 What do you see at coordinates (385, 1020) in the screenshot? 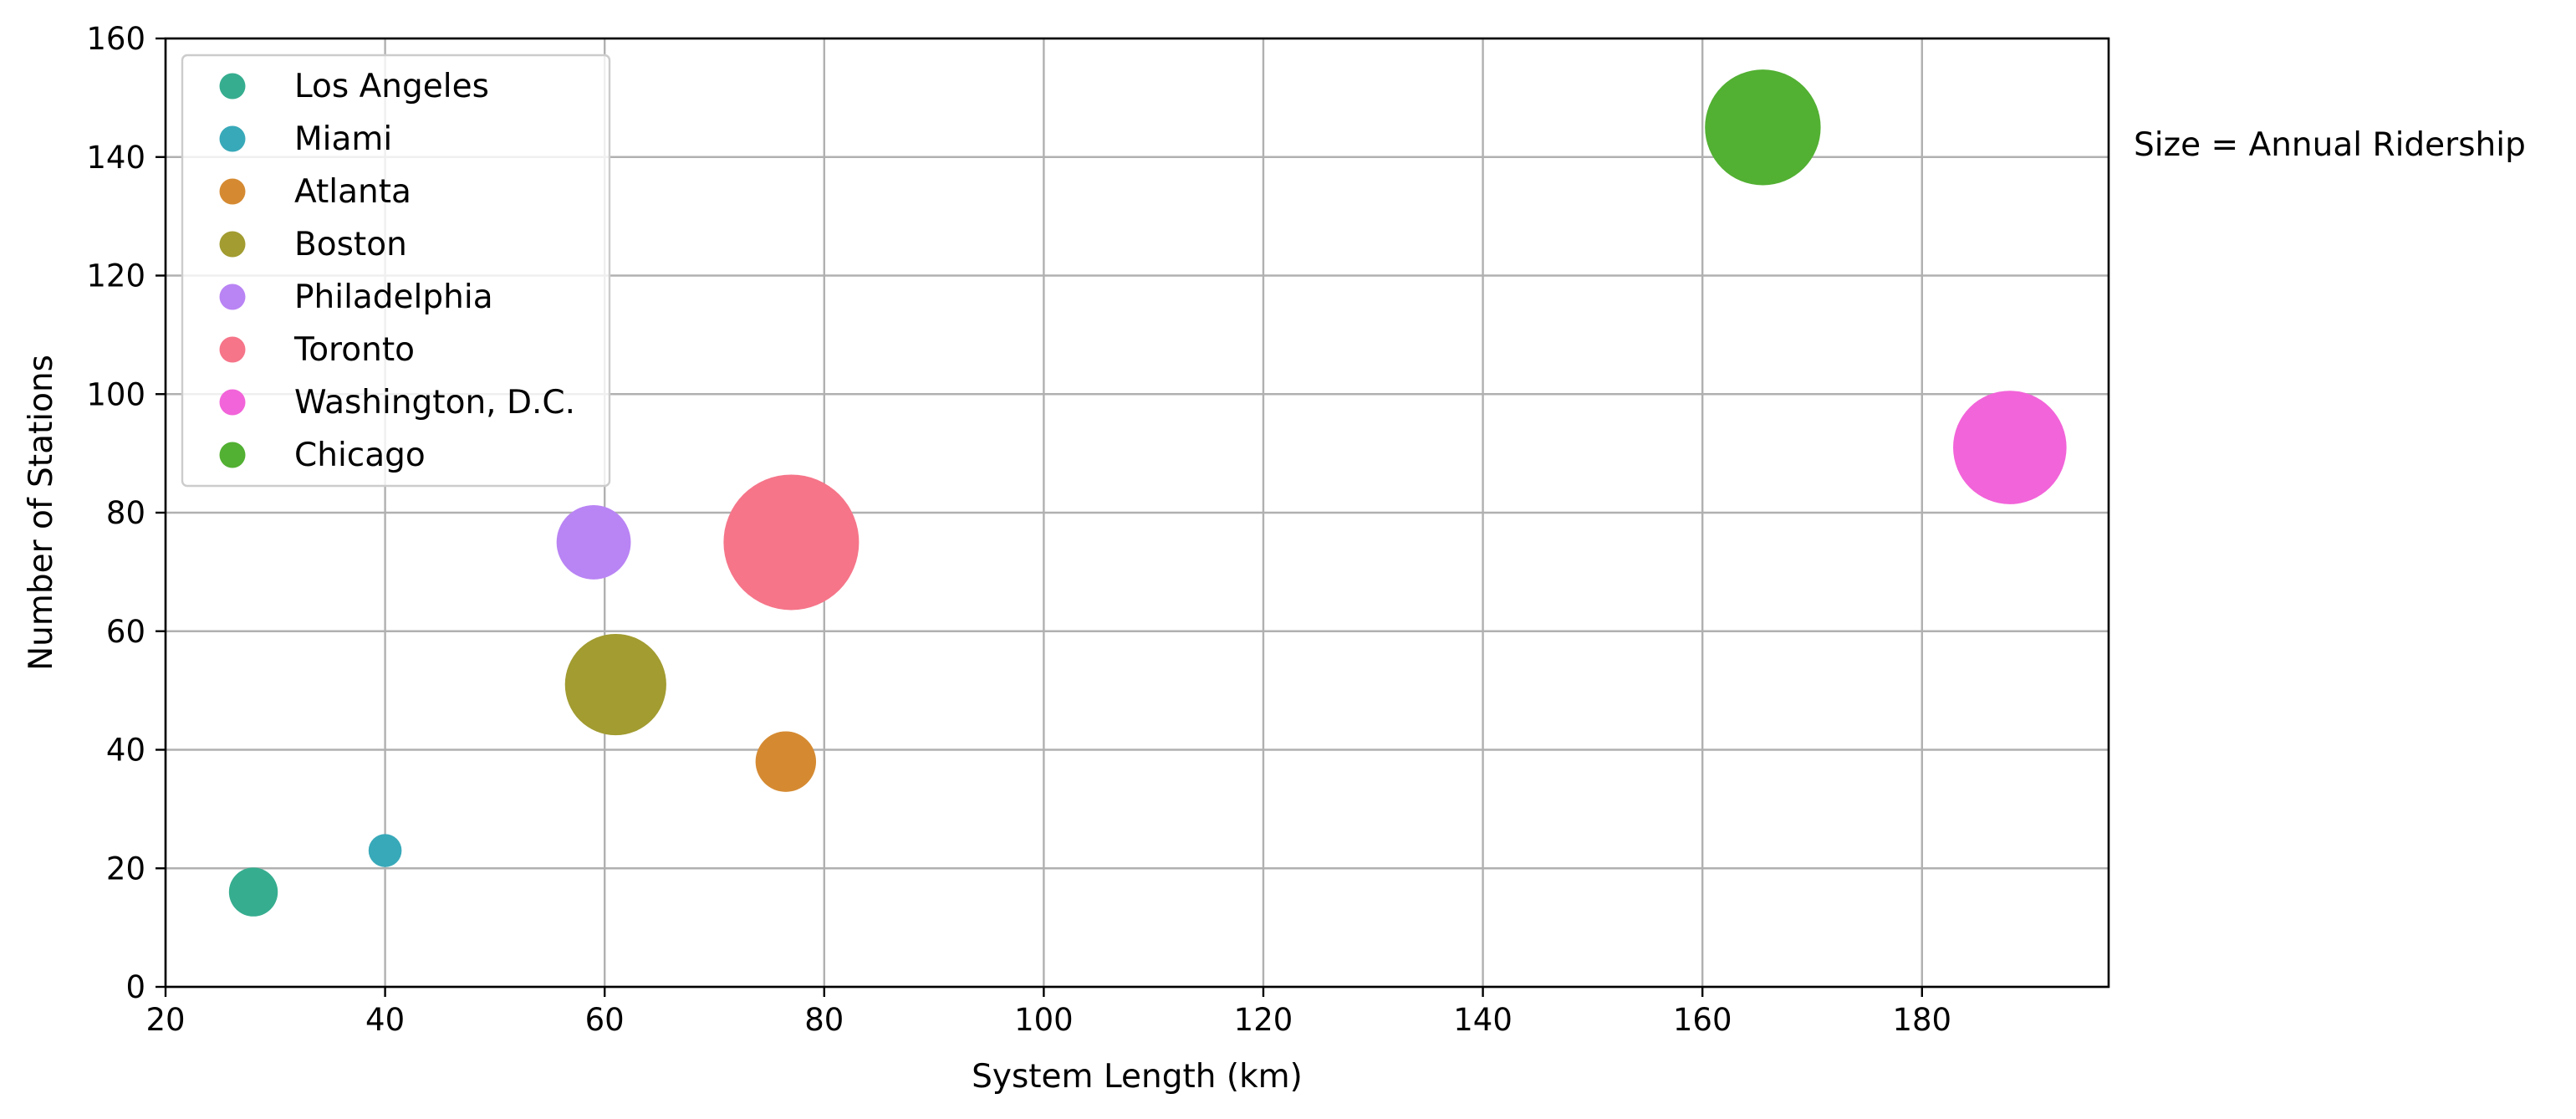
I see `x-tick-label: 40` at bounding box center [385, 1020].